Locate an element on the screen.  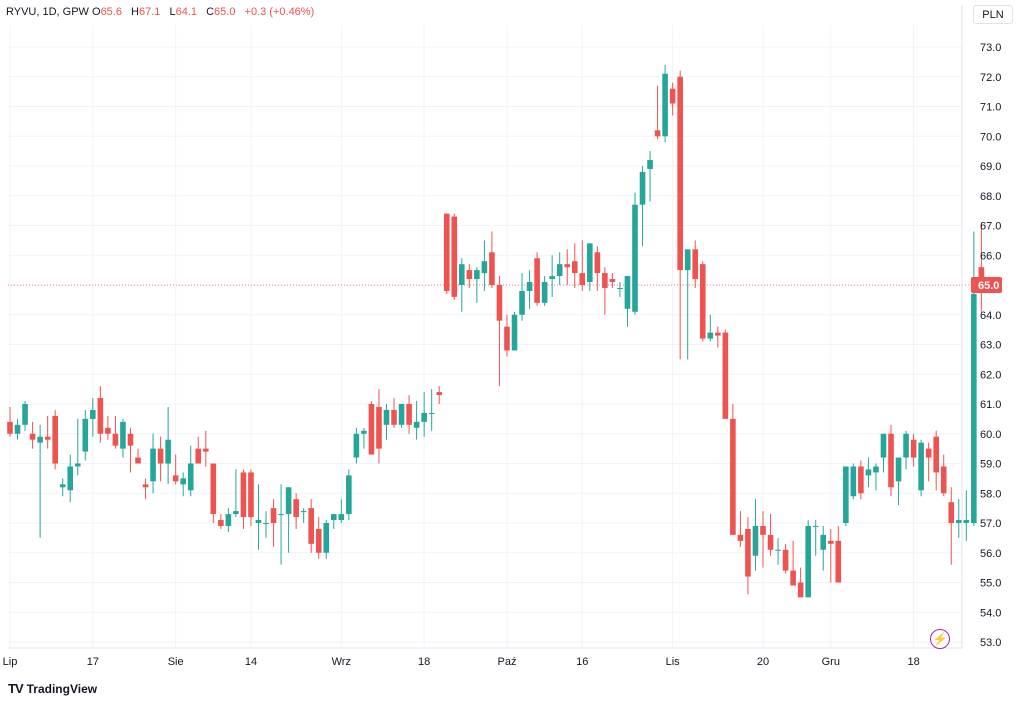
alert-bolt-icon: ⚡ is located at coordinates (940, 639).